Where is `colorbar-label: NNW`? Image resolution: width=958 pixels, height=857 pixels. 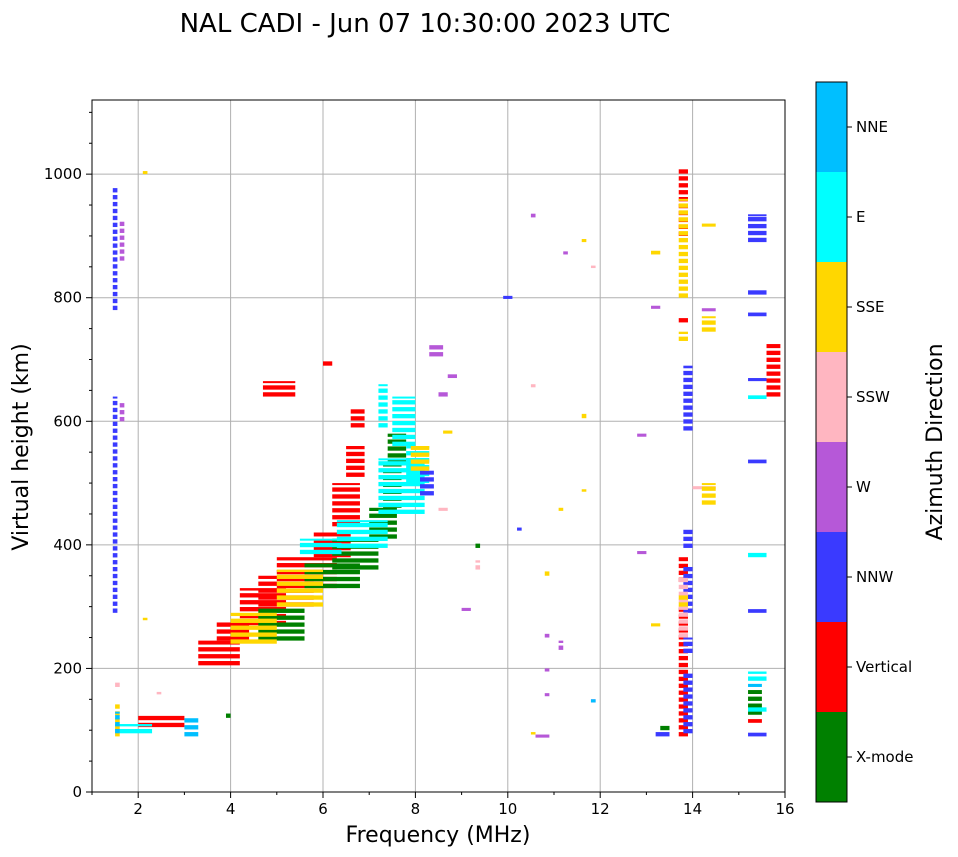 colorbar-label: NNW is located at coordinates (874, 577).